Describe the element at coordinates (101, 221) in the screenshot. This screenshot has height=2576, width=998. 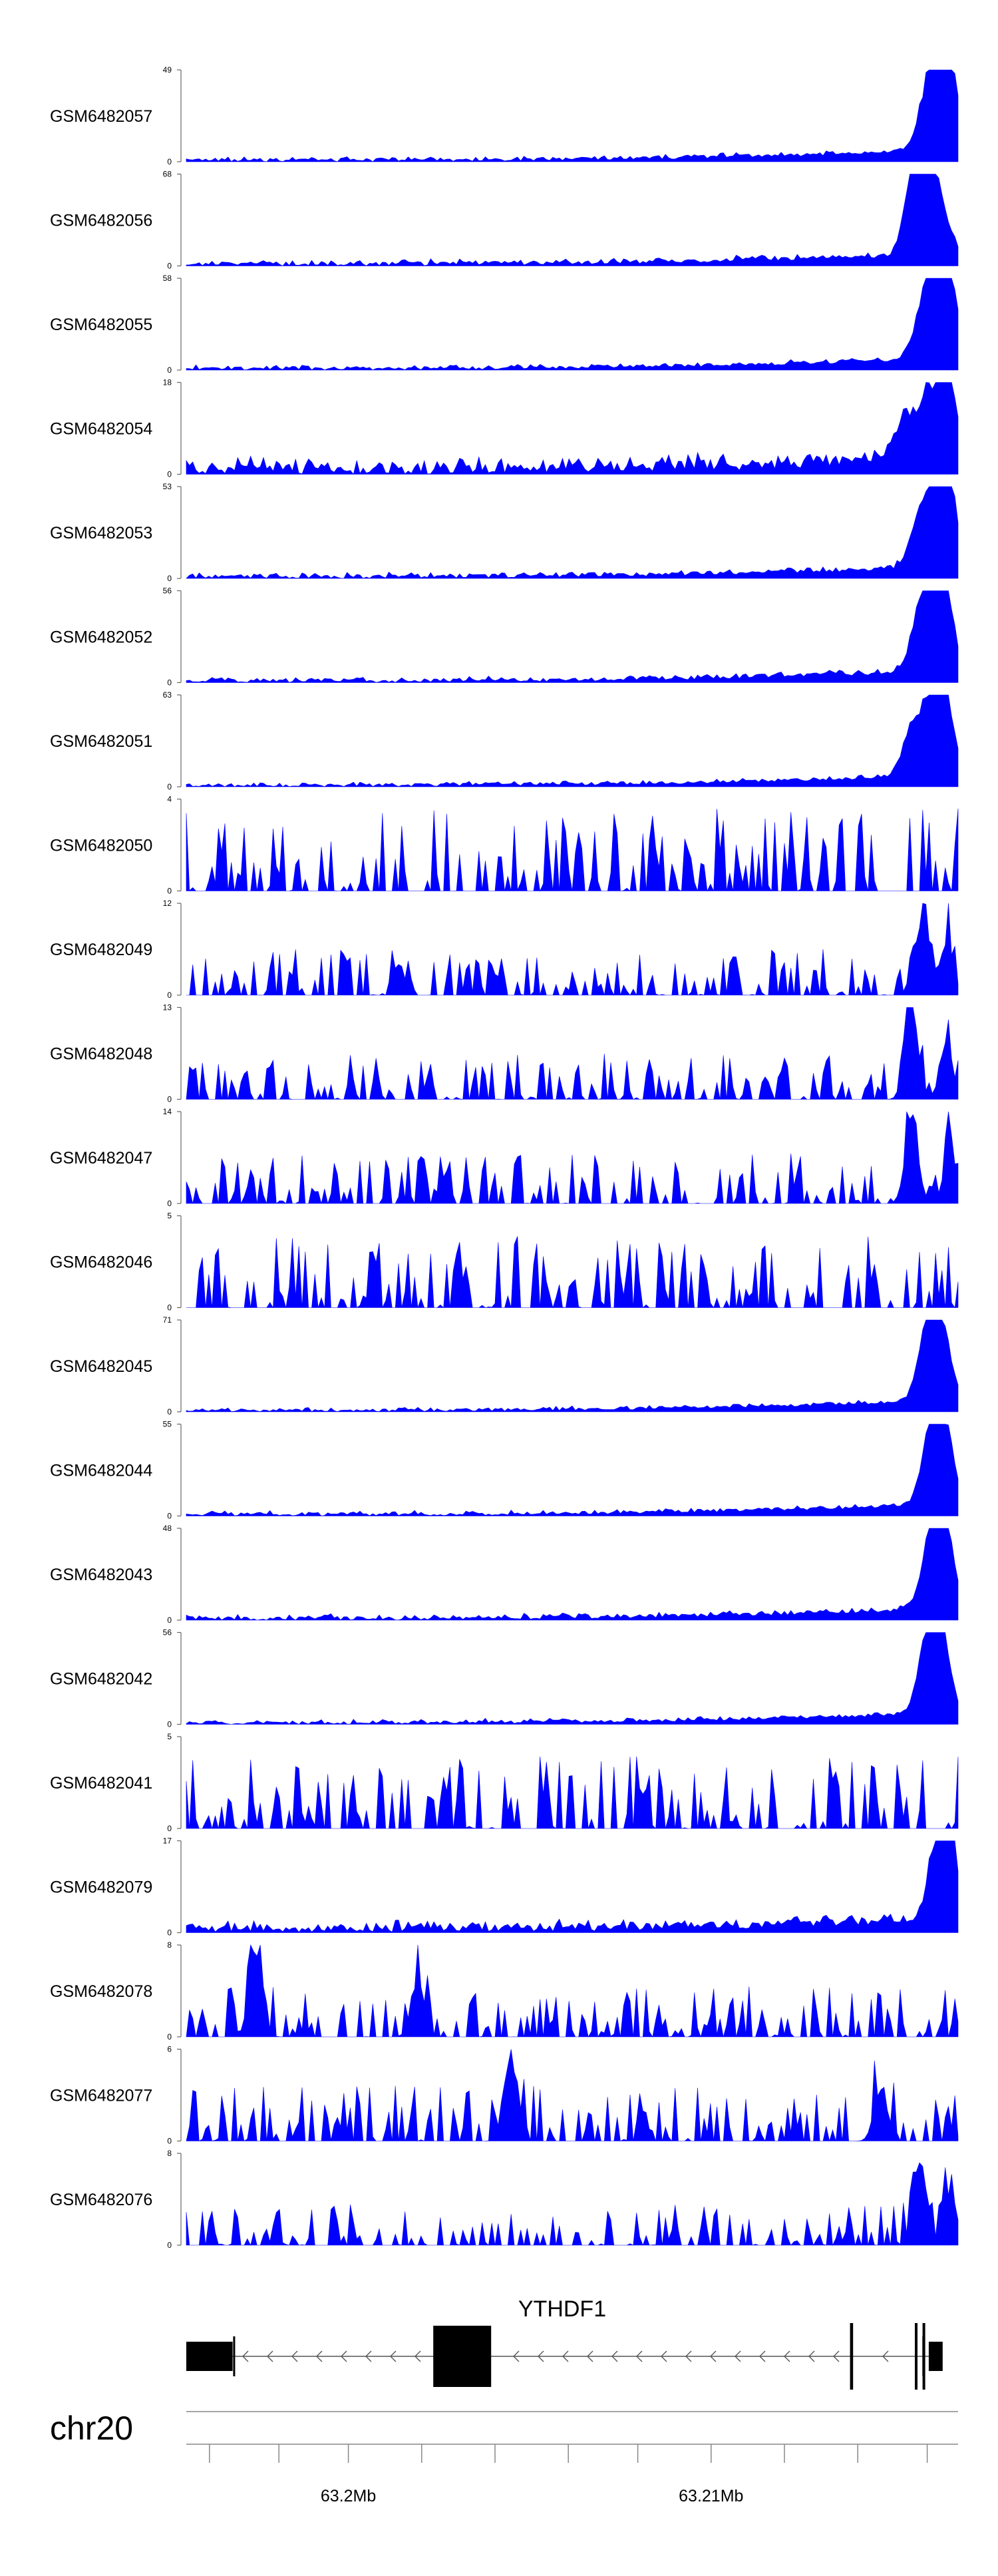
I see `track-label: GSM6482056` at that location.